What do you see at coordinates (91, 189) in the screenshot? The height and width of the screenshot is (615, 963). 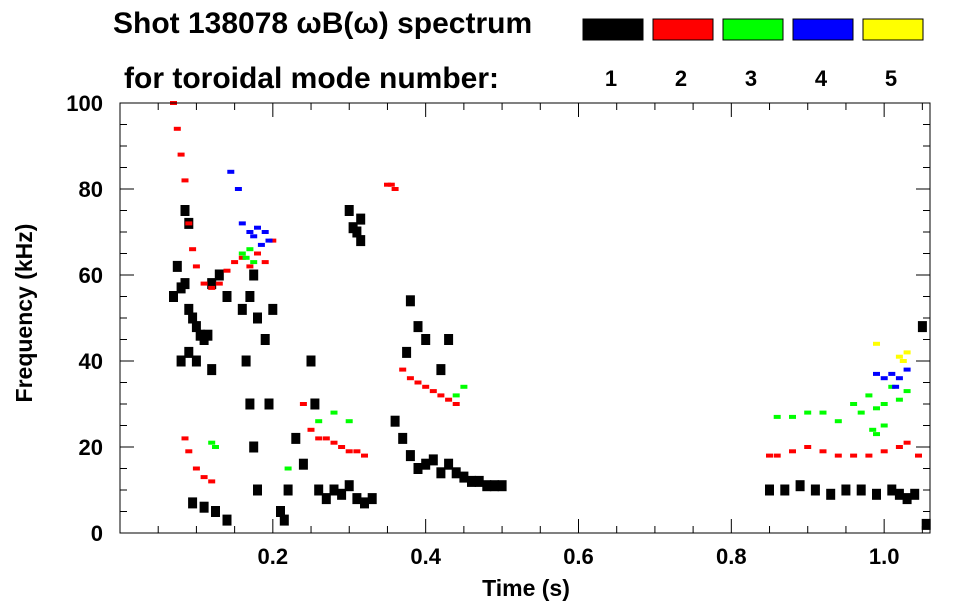 I see `y-tick-label: 80` at bounding box center [91, 189].